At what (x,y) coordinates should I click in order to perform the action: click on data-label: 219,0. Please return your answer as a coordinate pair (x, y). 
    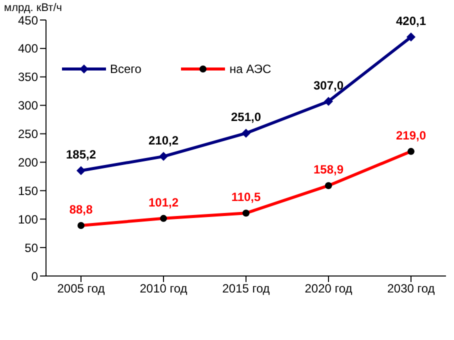
    Looking at the image, I should click on (411, 135).